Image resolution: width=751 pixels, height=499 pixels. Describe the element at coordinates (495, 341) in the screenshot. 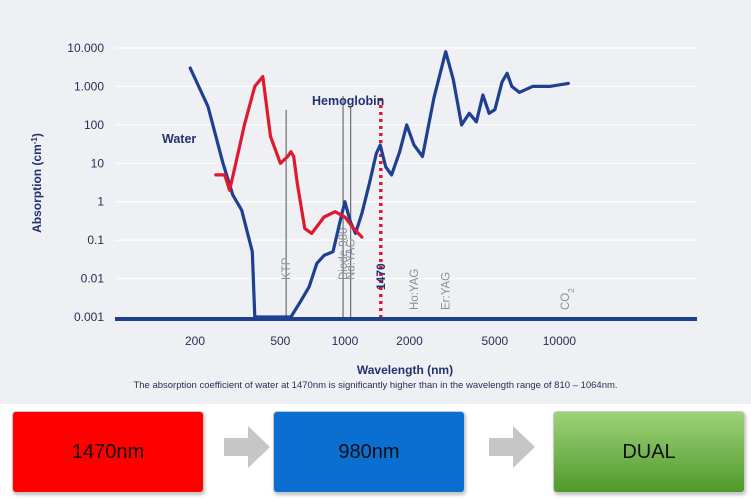

I see `x-tick-label: 5000` at that location.